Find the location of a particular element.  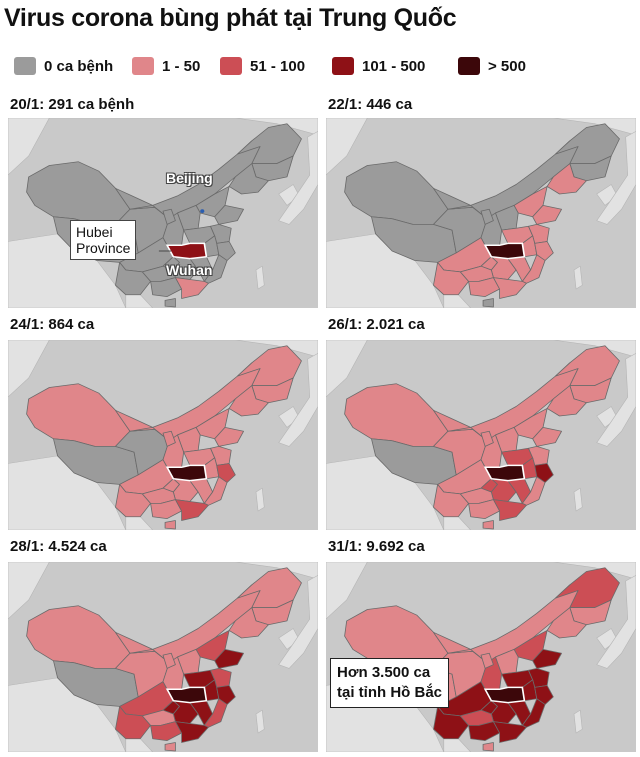

legend-item-1: 1 - 50 is located at coordinates (166, 66).